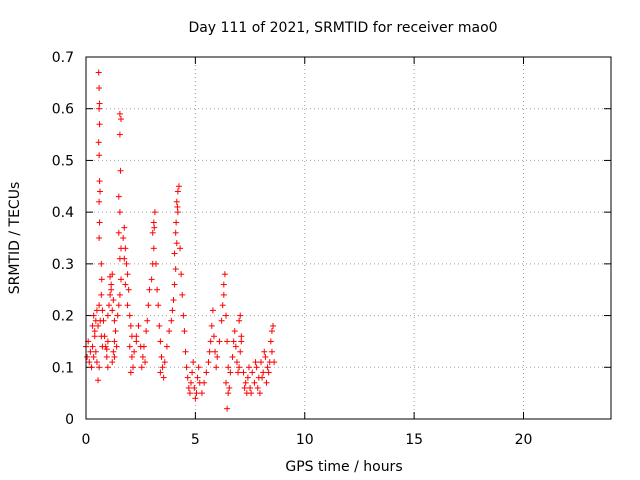 The image size is (640, 480). I want to click on y-tick-label: 0.1, so click(63, 368).